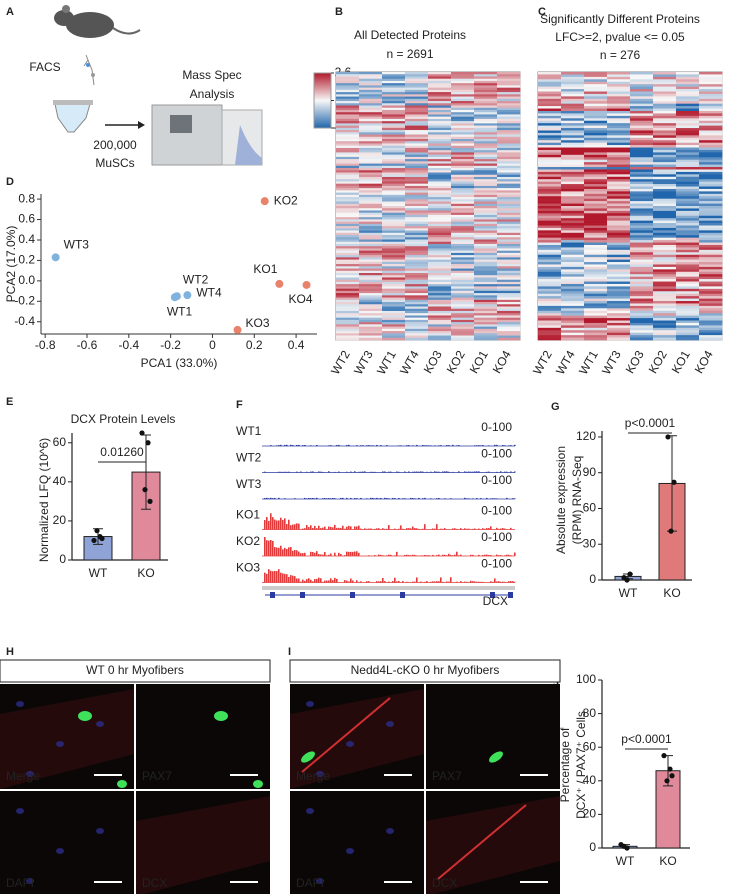 The image size is (730, 894). I want to click on channel-label: DCX, so click(444, 883).